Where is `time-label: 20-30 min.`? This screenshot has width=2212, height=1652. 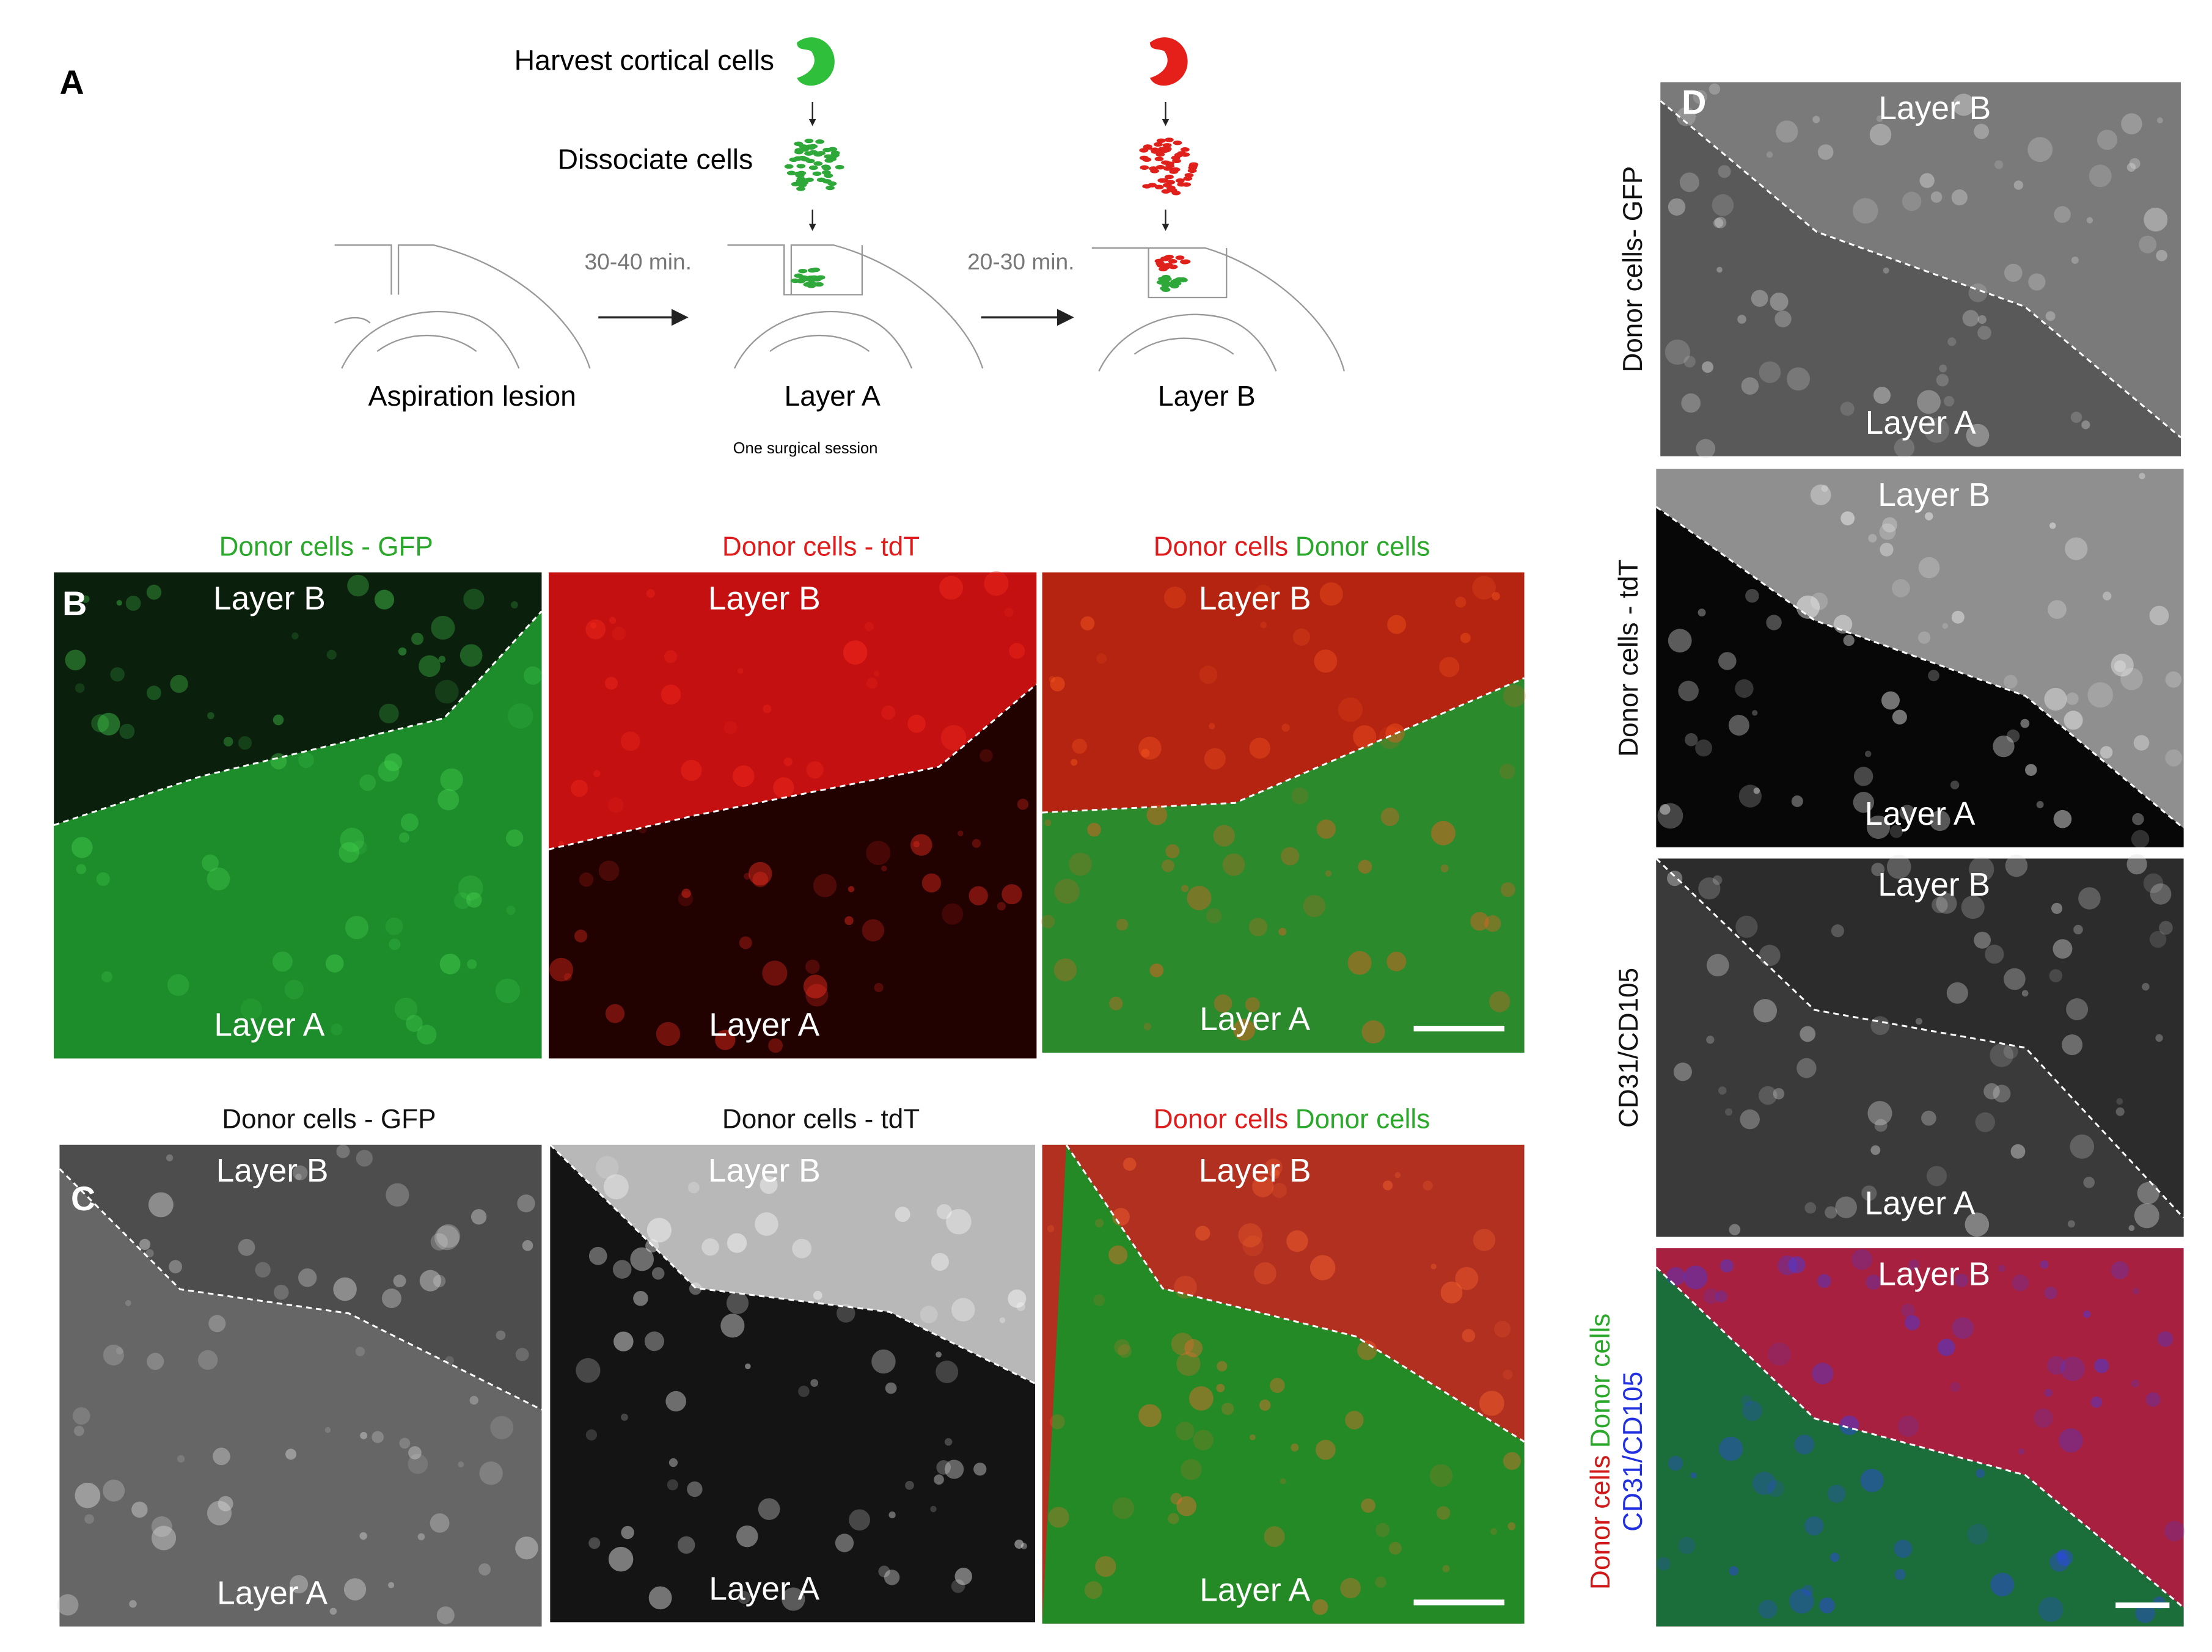 time-label: 20-30 min. is located at coordinates (1020, 261).